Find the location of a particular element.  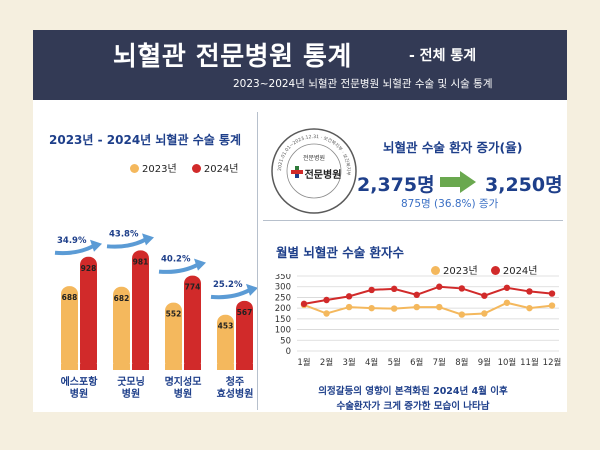

x-tick-3: 3월 is located at coordinates (348, 362).